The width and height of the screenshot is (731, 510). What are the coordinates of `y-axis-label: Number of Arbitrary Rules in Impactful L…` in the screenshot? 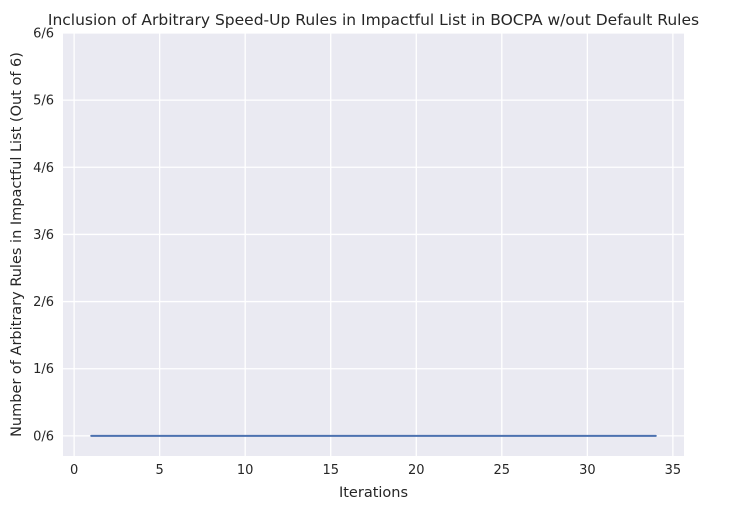 It's located at (17, 244).